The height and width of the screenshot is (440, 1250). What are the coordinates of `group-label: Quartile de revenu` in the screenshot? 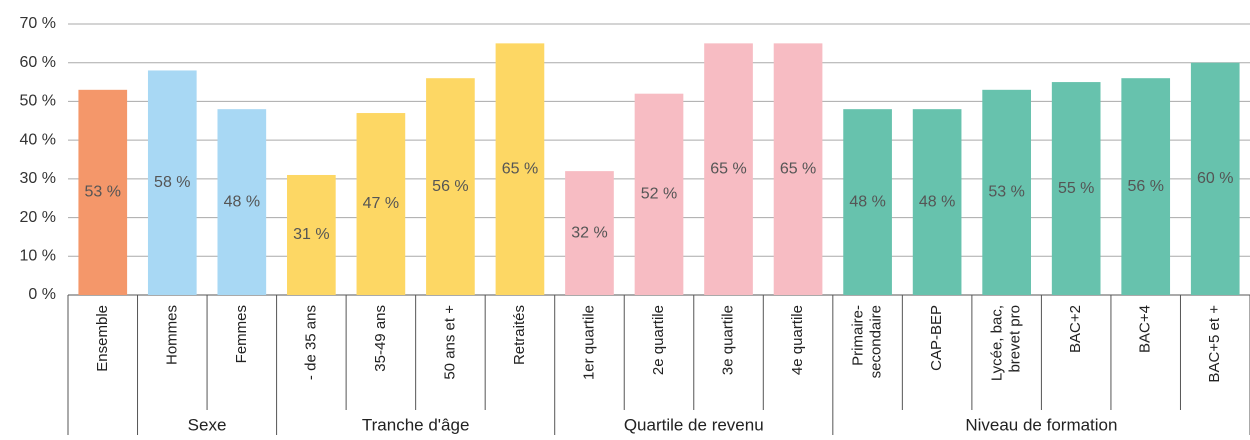 It's located at (694, 424).